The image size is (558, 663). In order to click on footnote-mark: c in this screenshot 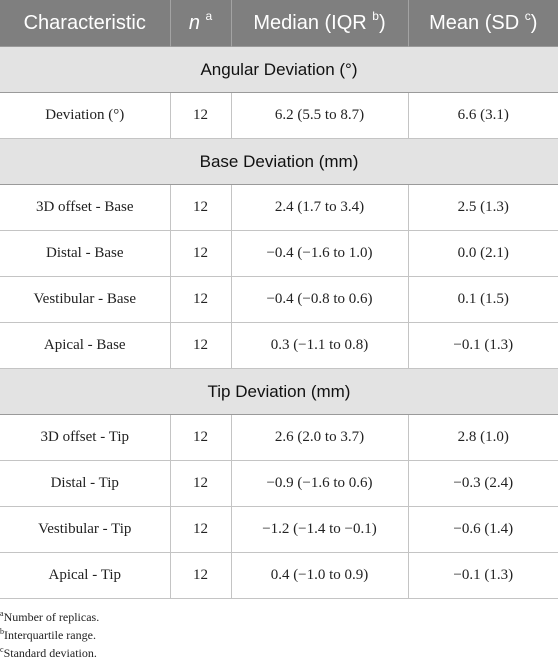, I will do `click(2, 649)`.